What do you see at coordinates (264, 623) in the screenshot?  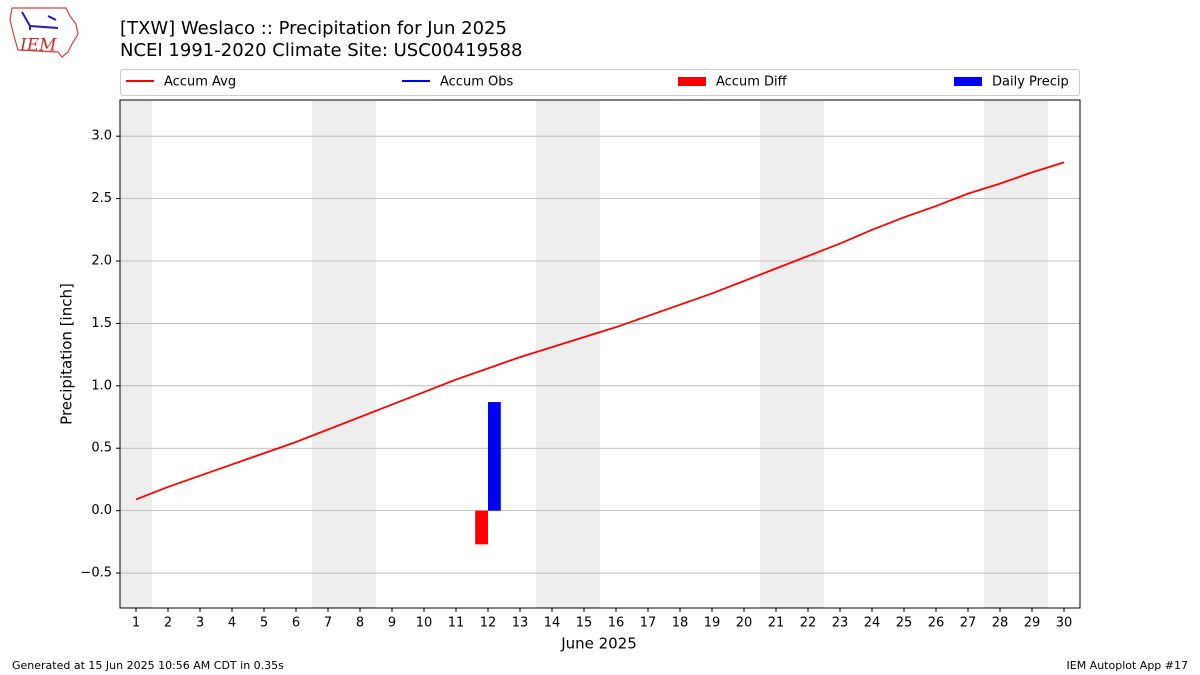 I see `x-tick-label: 5` at bounding box center [264, 623].